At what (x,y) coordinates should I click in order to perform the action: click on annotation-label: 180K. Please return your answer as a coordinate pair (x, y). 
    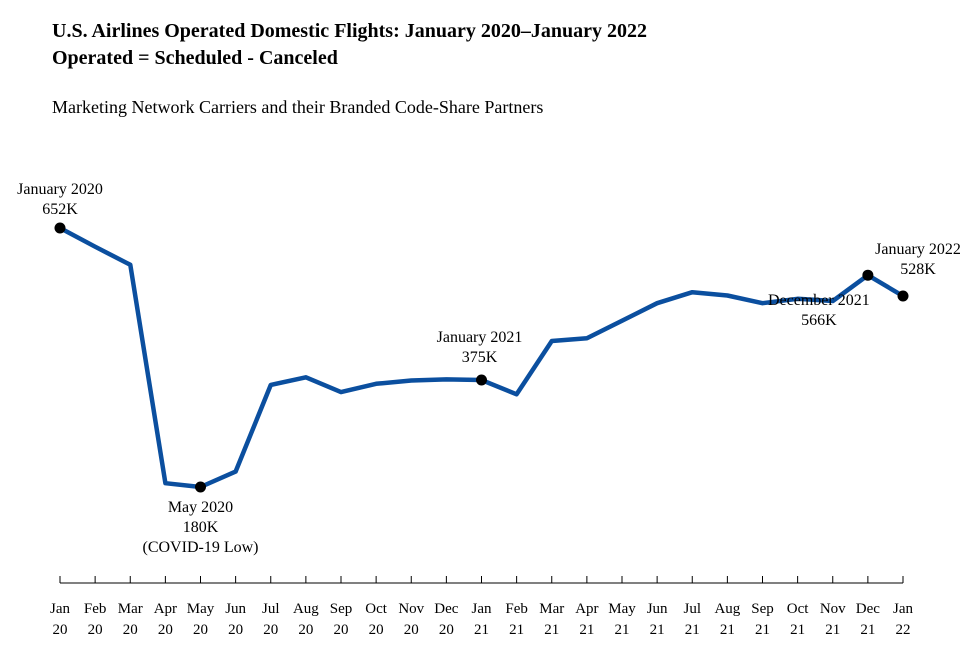
    Looking at the image, I should click on (201, 527).